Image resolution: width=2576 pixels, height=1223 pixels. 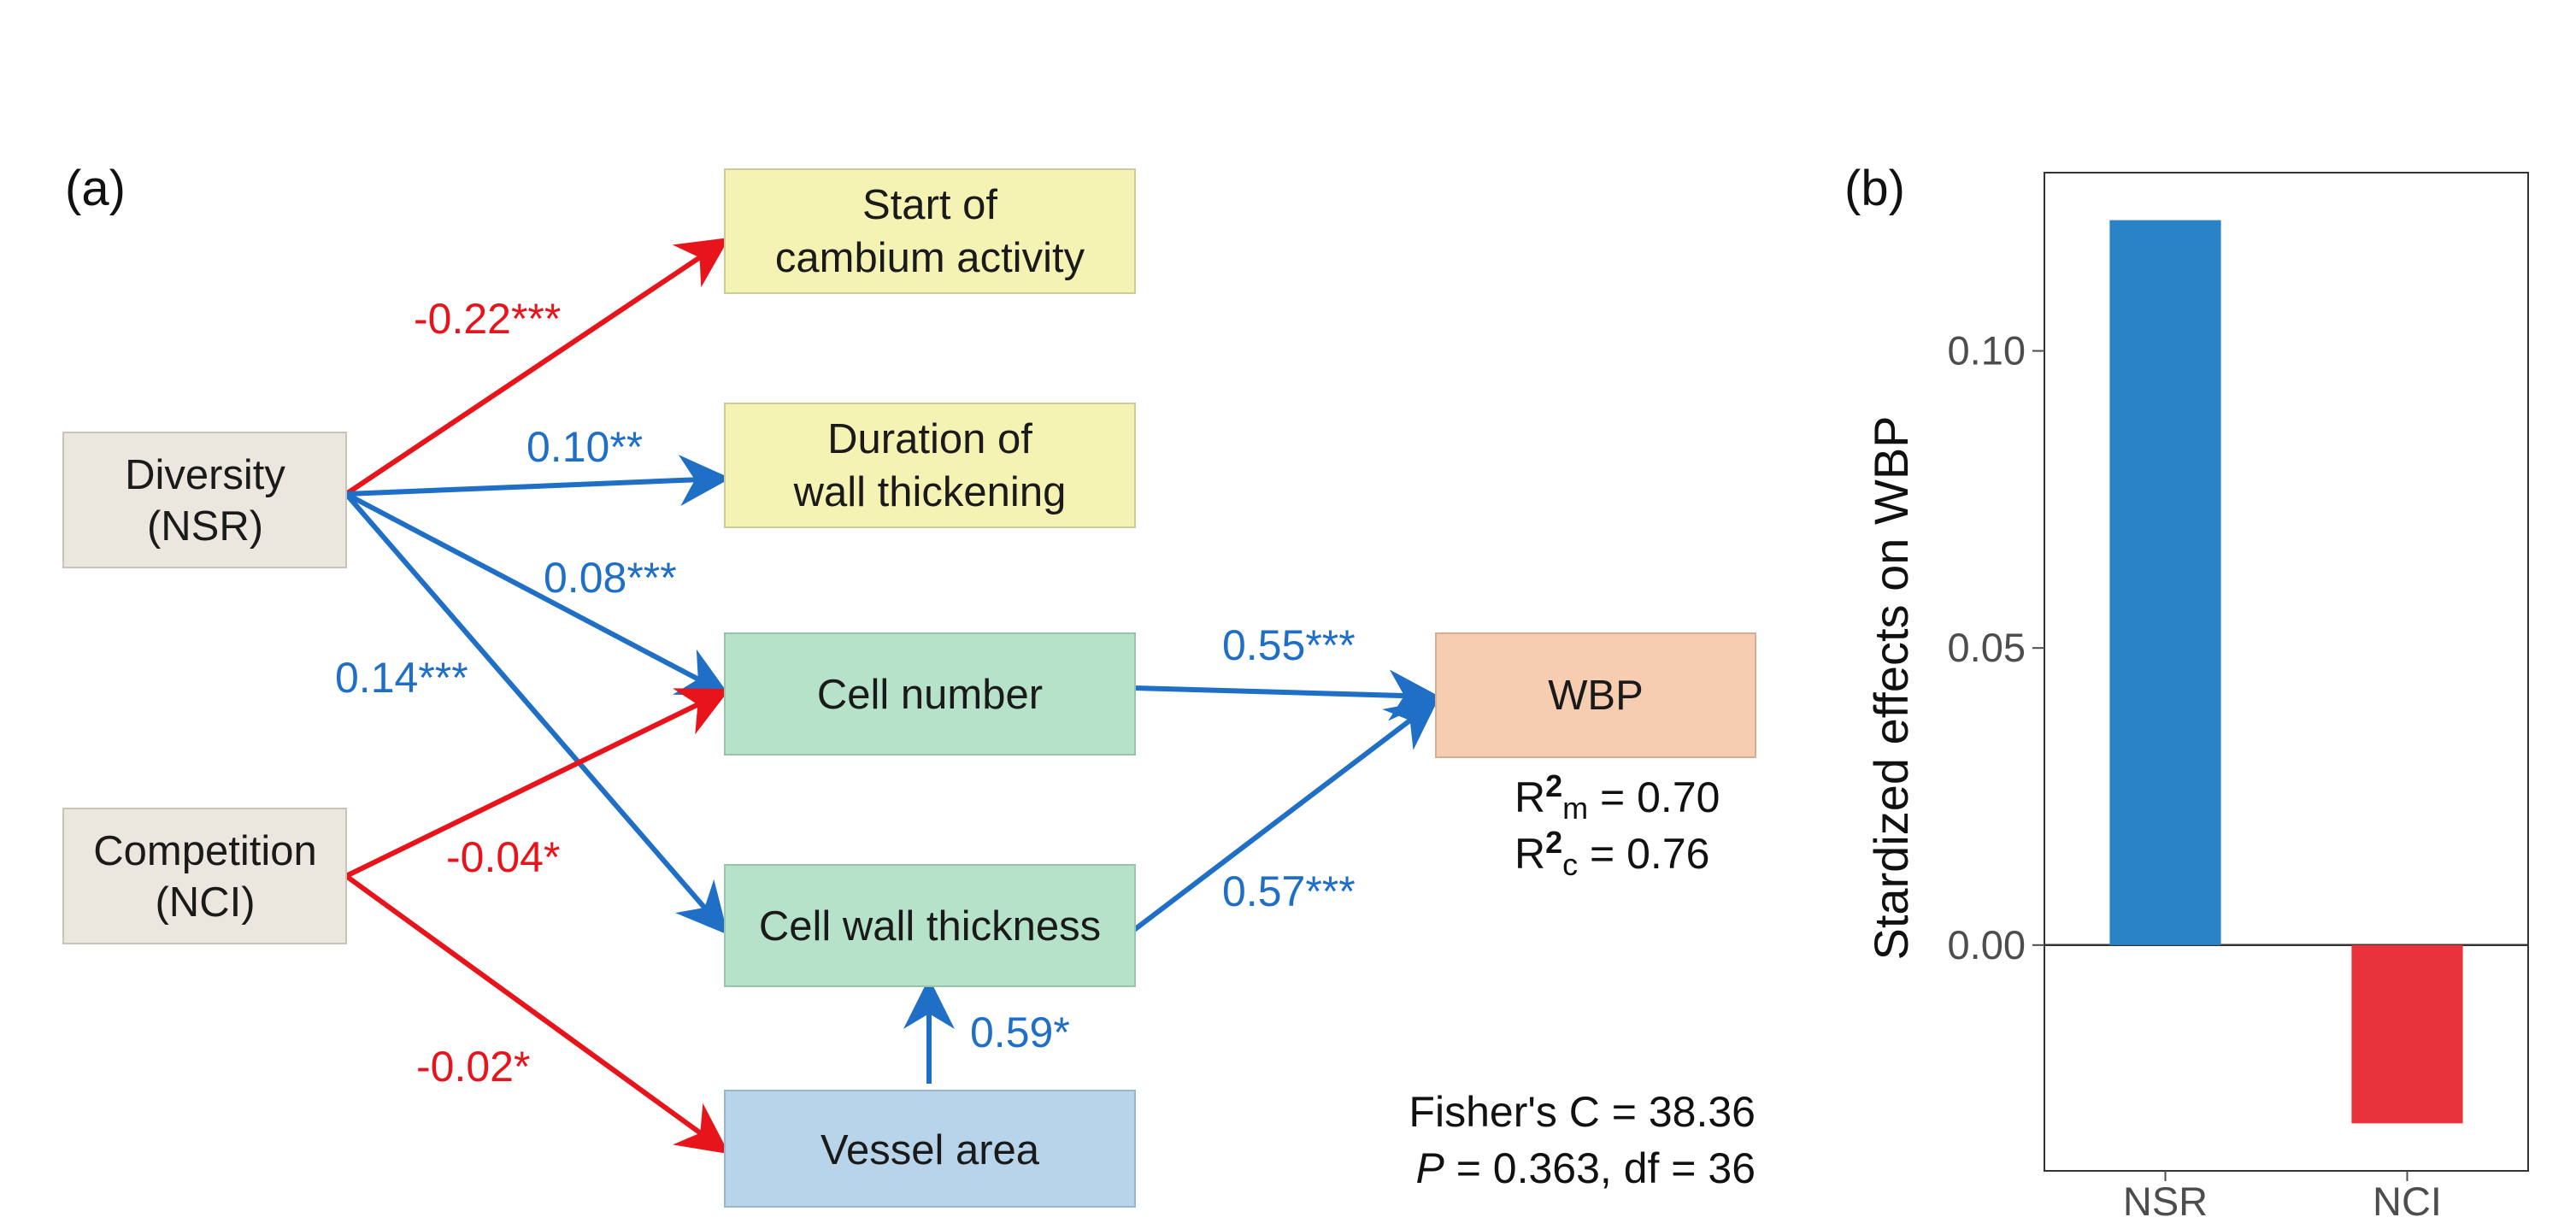 I want to click on p-rest: = 0.363, df = 36, so click(x=1600, y=1168).